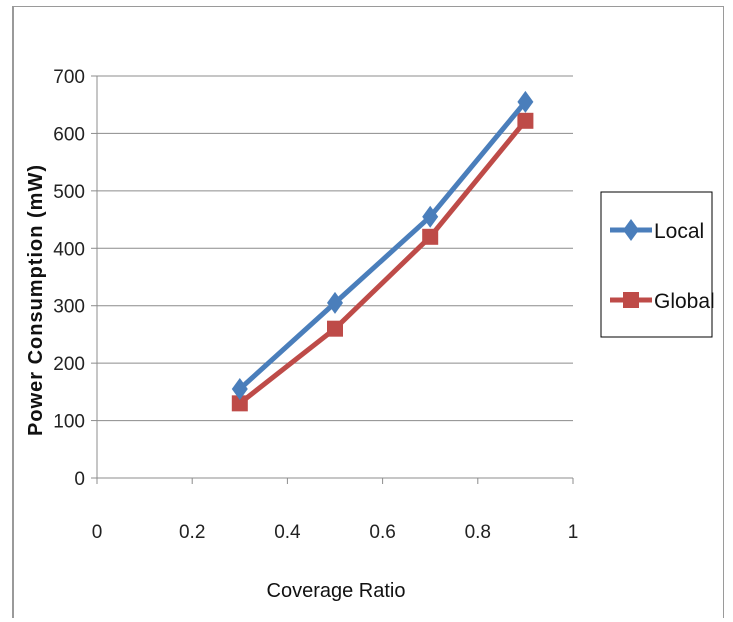  What do you see at coordinates (97, 532) in the screenshot?
I see `x-tick-label: 0` at bounding box center [97, 532].